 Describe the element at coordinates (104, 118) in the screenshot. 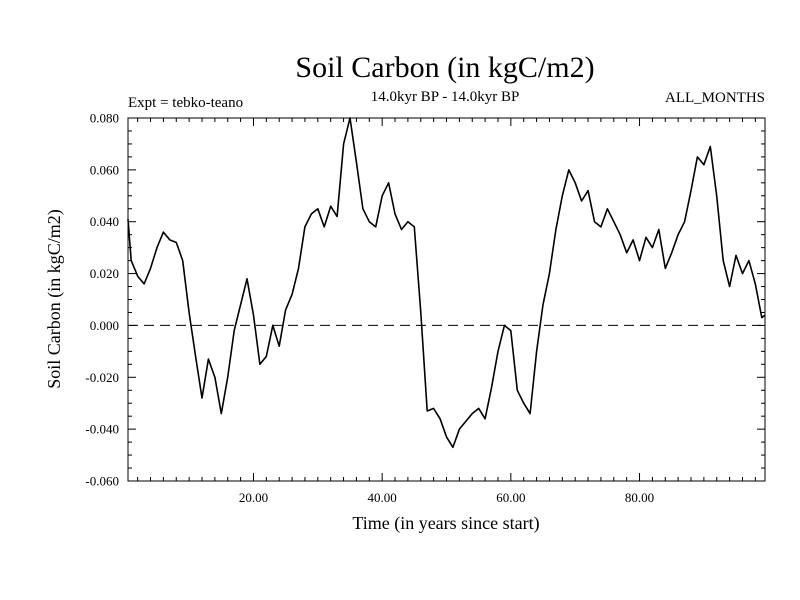

I see `y-tick-label: 0.080` at that location.